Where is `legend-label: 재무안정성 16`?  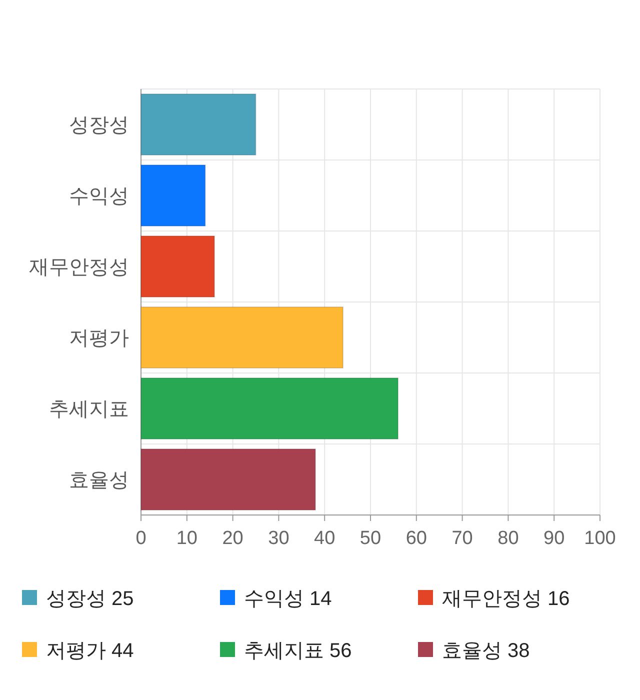 legend-label: 재무안정성 16 is located at coordinates (506, 599).